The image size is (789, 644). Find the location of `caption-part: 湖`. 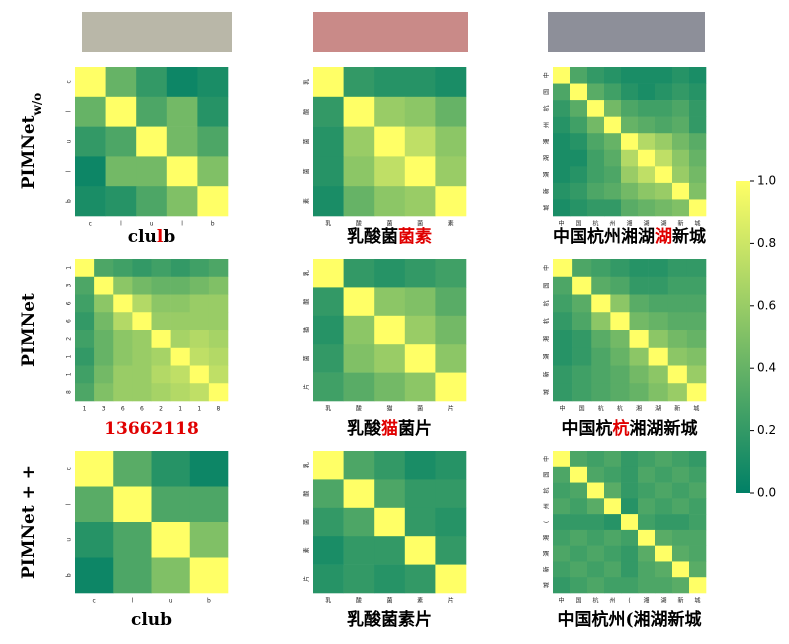

caption-part: 湖 is located at coordinates (663, 237).